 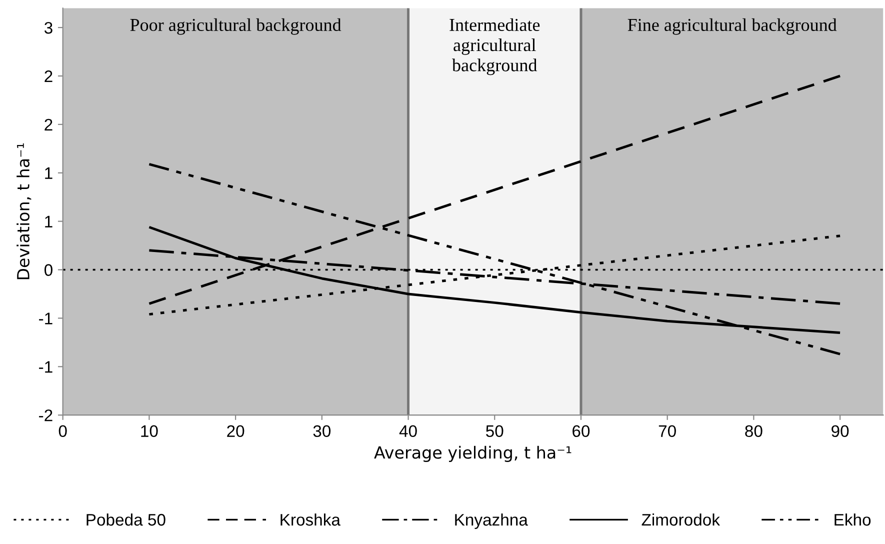 I want to click on x-tick-label: 90, so click(x=840, y=431).